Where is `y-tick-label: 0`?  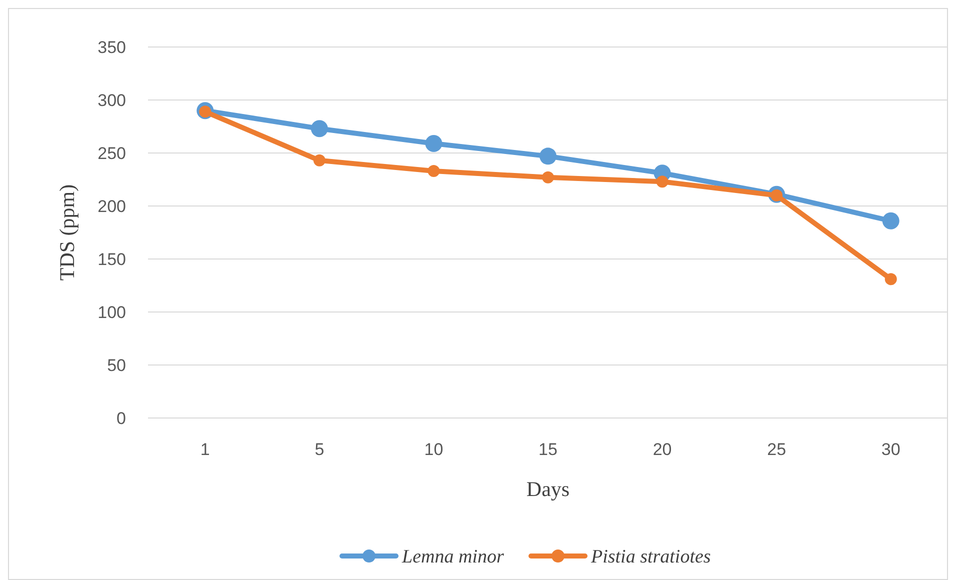
y-tick-label: 0 is located at coordinates (121, 418).